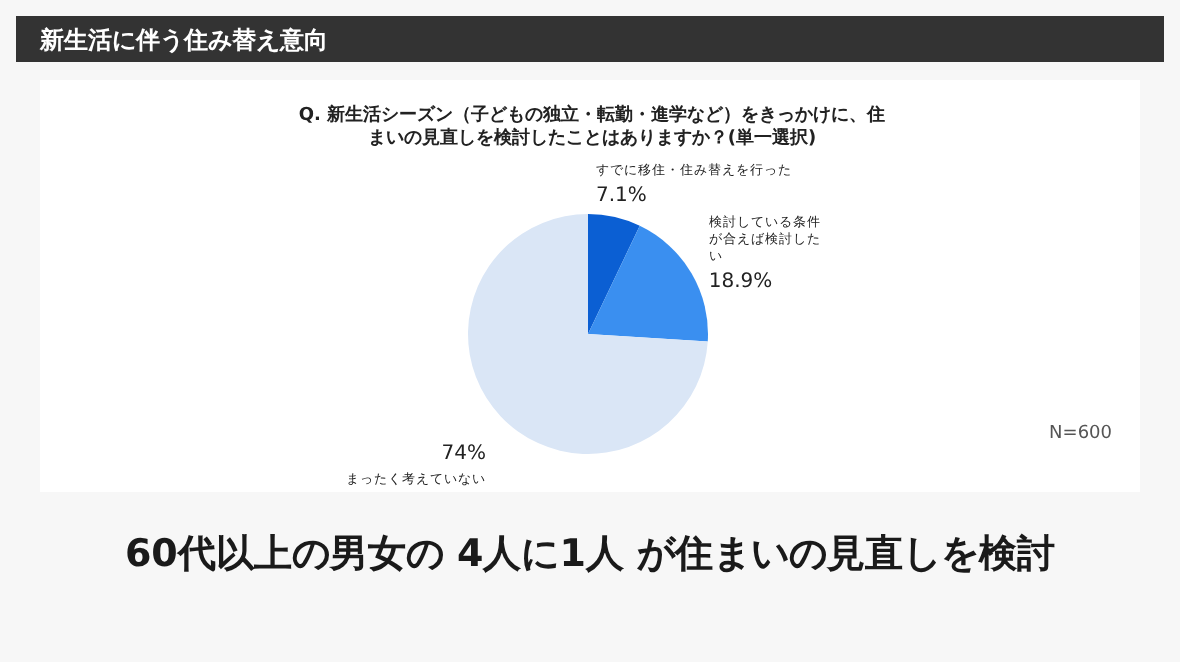 This screenshot has height=662, width=1180. I want to click on data-label: 74%, so click(463, 454).